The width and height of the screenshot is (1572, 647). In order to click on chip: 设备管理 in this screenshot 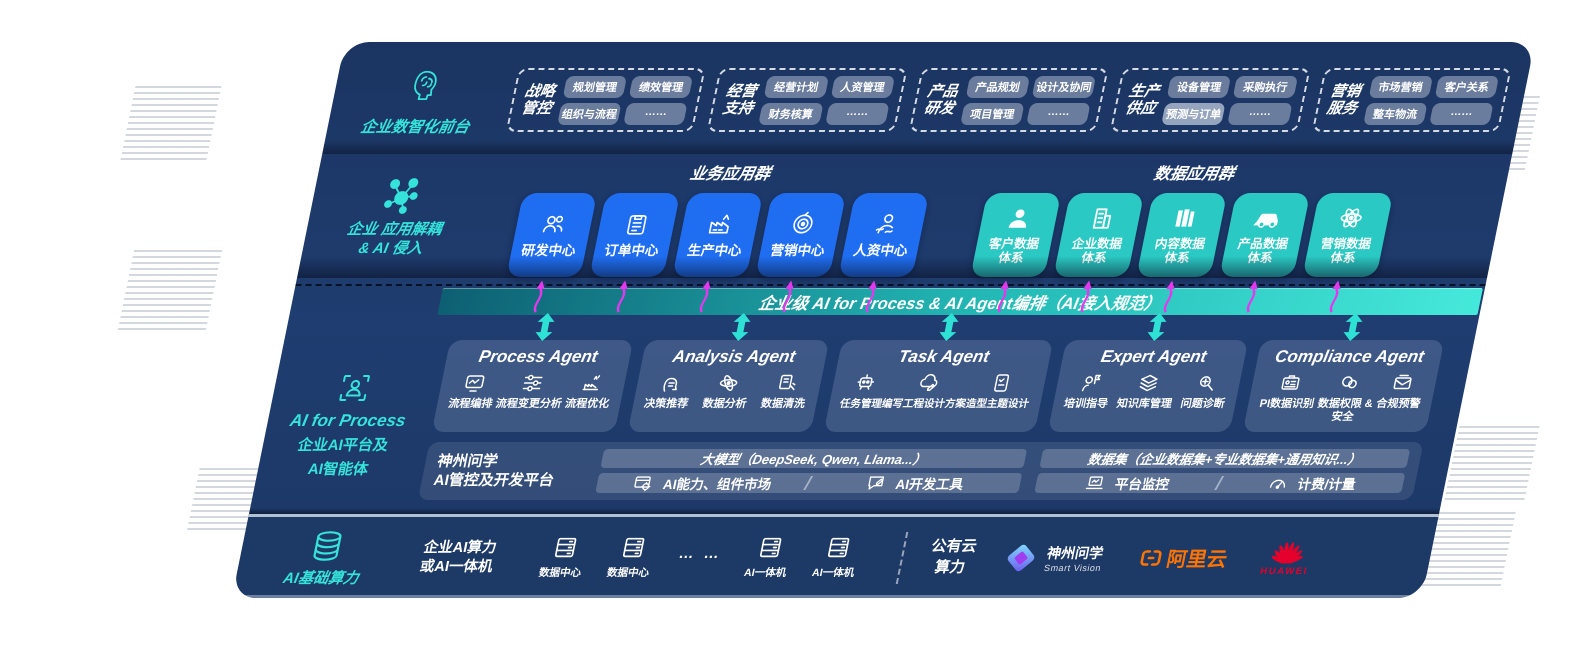, I will do `click(1199, 86)`.